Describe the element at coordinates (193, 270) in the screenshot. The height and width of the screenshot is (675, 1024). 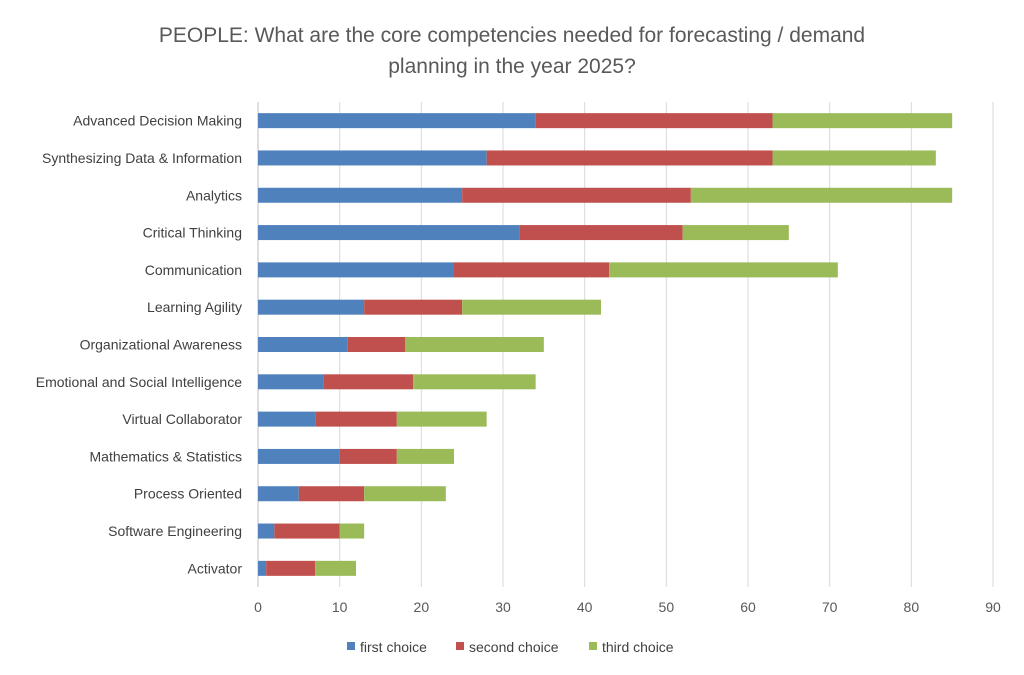
I see `category-label: Communication` at that location.